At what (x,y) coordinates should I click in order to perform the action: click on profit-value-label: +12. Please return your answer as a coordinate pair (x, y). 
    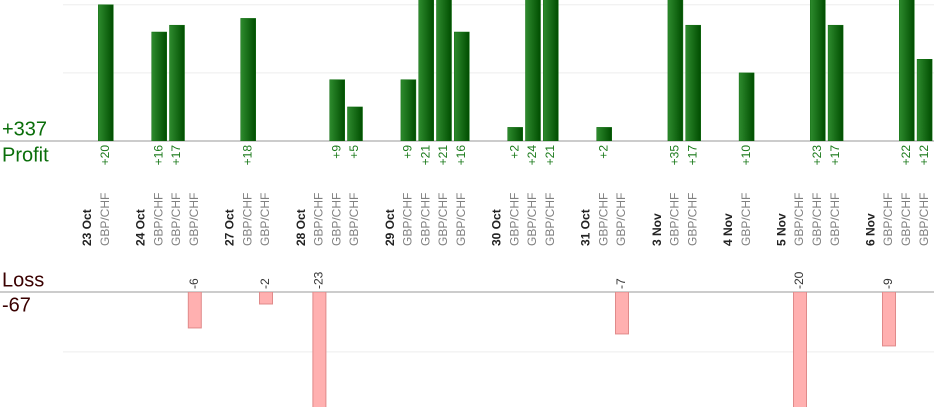
    Looking at the image, I should click on (924, 155).